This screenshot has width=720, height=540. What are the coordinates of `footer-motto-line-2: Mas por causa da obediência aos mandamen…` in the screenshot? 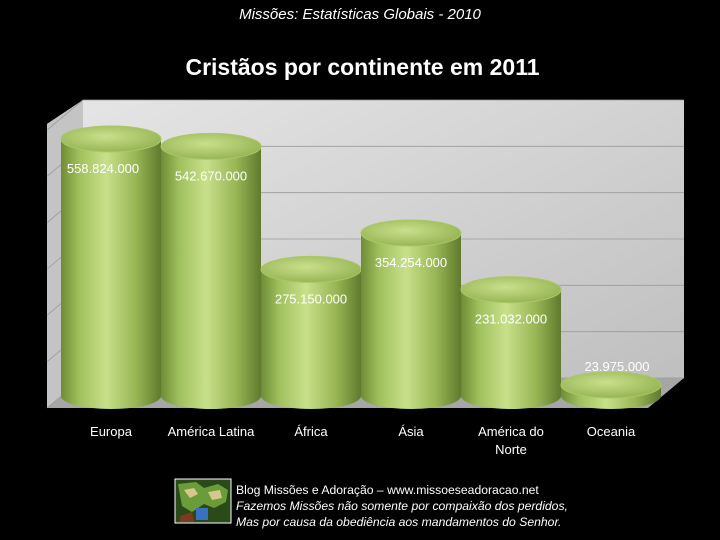 It's located at (399, 522).